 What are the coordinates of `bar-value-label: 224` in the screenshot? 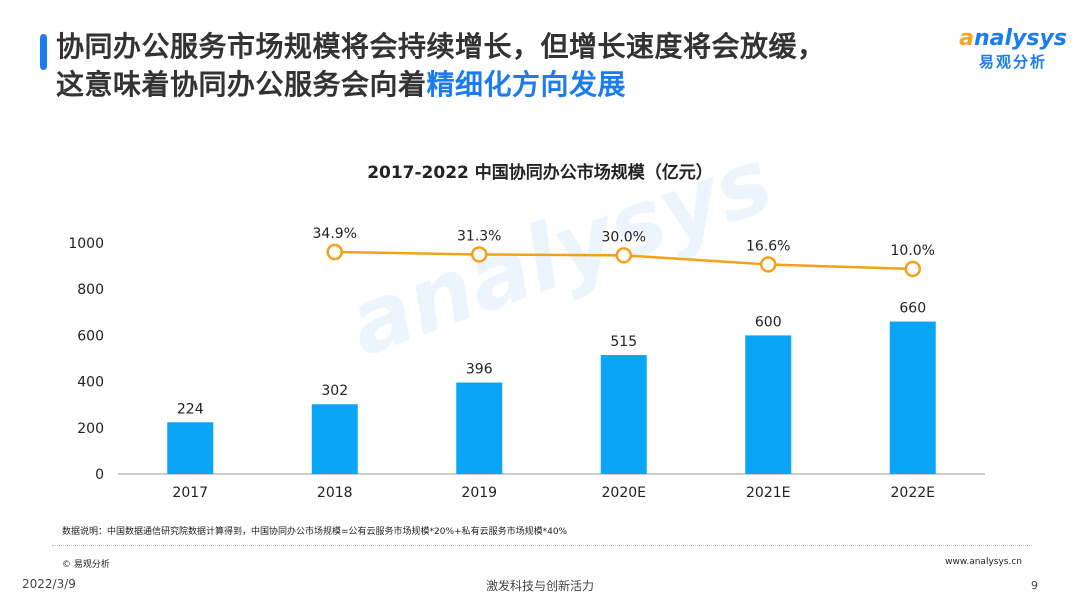 It's located at (190, 409).